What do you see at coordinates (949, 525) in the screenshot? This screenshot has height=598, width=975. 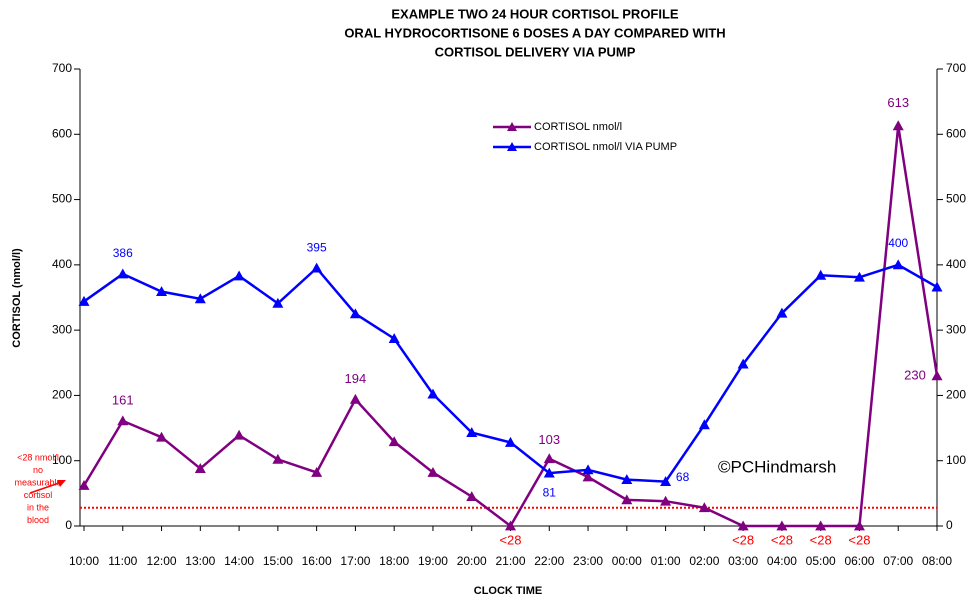 I see `y2-tick-label: 0` at bounding box center [949, 525].